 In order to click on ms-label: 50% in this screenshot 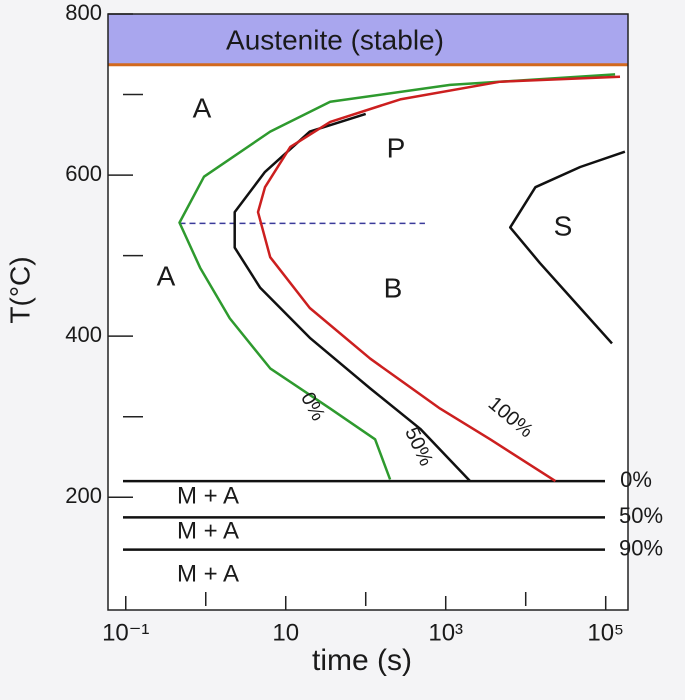, I will do `click(641, 515)`.